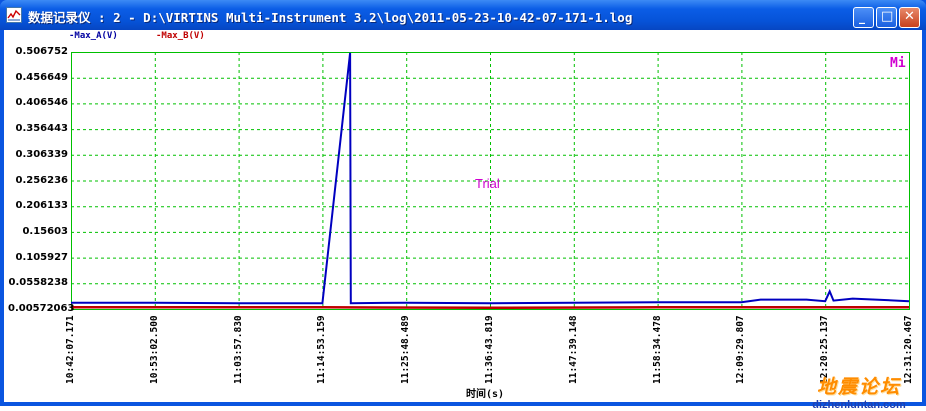 Image resolution: width=926 pixels, height=411 pixels. What do you see at coordinates (45, 231) in the screenshot?
I see `y-tick-label: 0.15603` at bounding box center [45, 231].